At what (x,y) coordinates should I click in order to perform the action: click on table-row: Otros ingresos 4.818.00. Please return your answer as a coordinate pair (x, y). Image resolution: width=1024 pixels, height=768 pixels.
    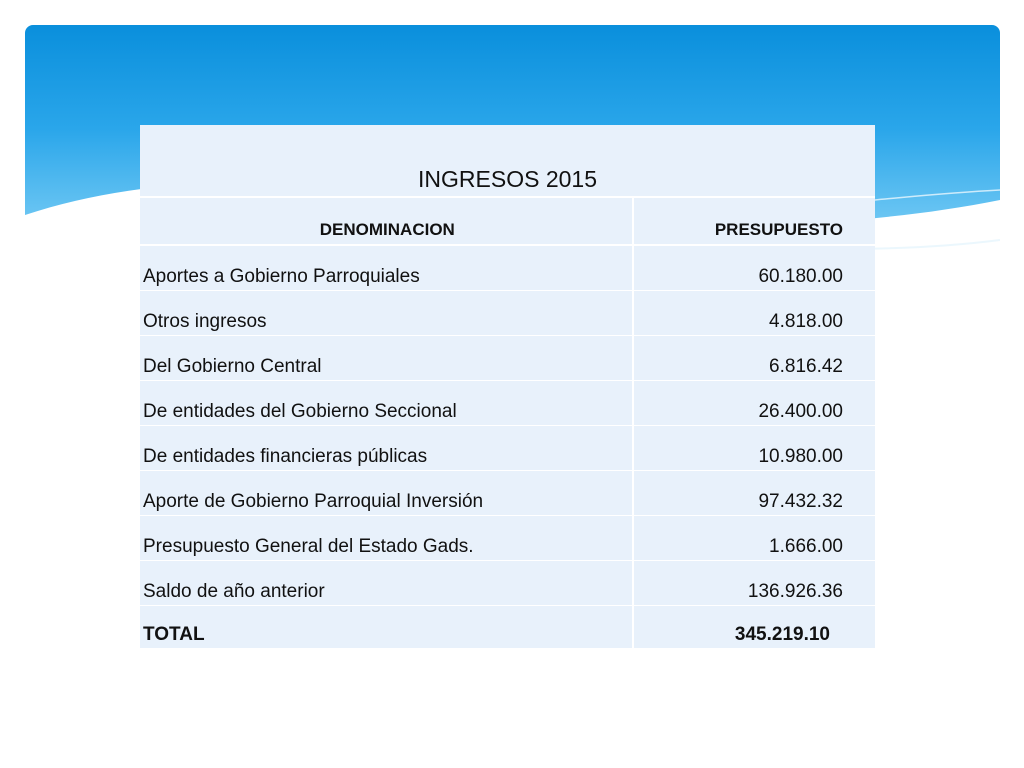
    Looking at the image, I should click on (507, 313).